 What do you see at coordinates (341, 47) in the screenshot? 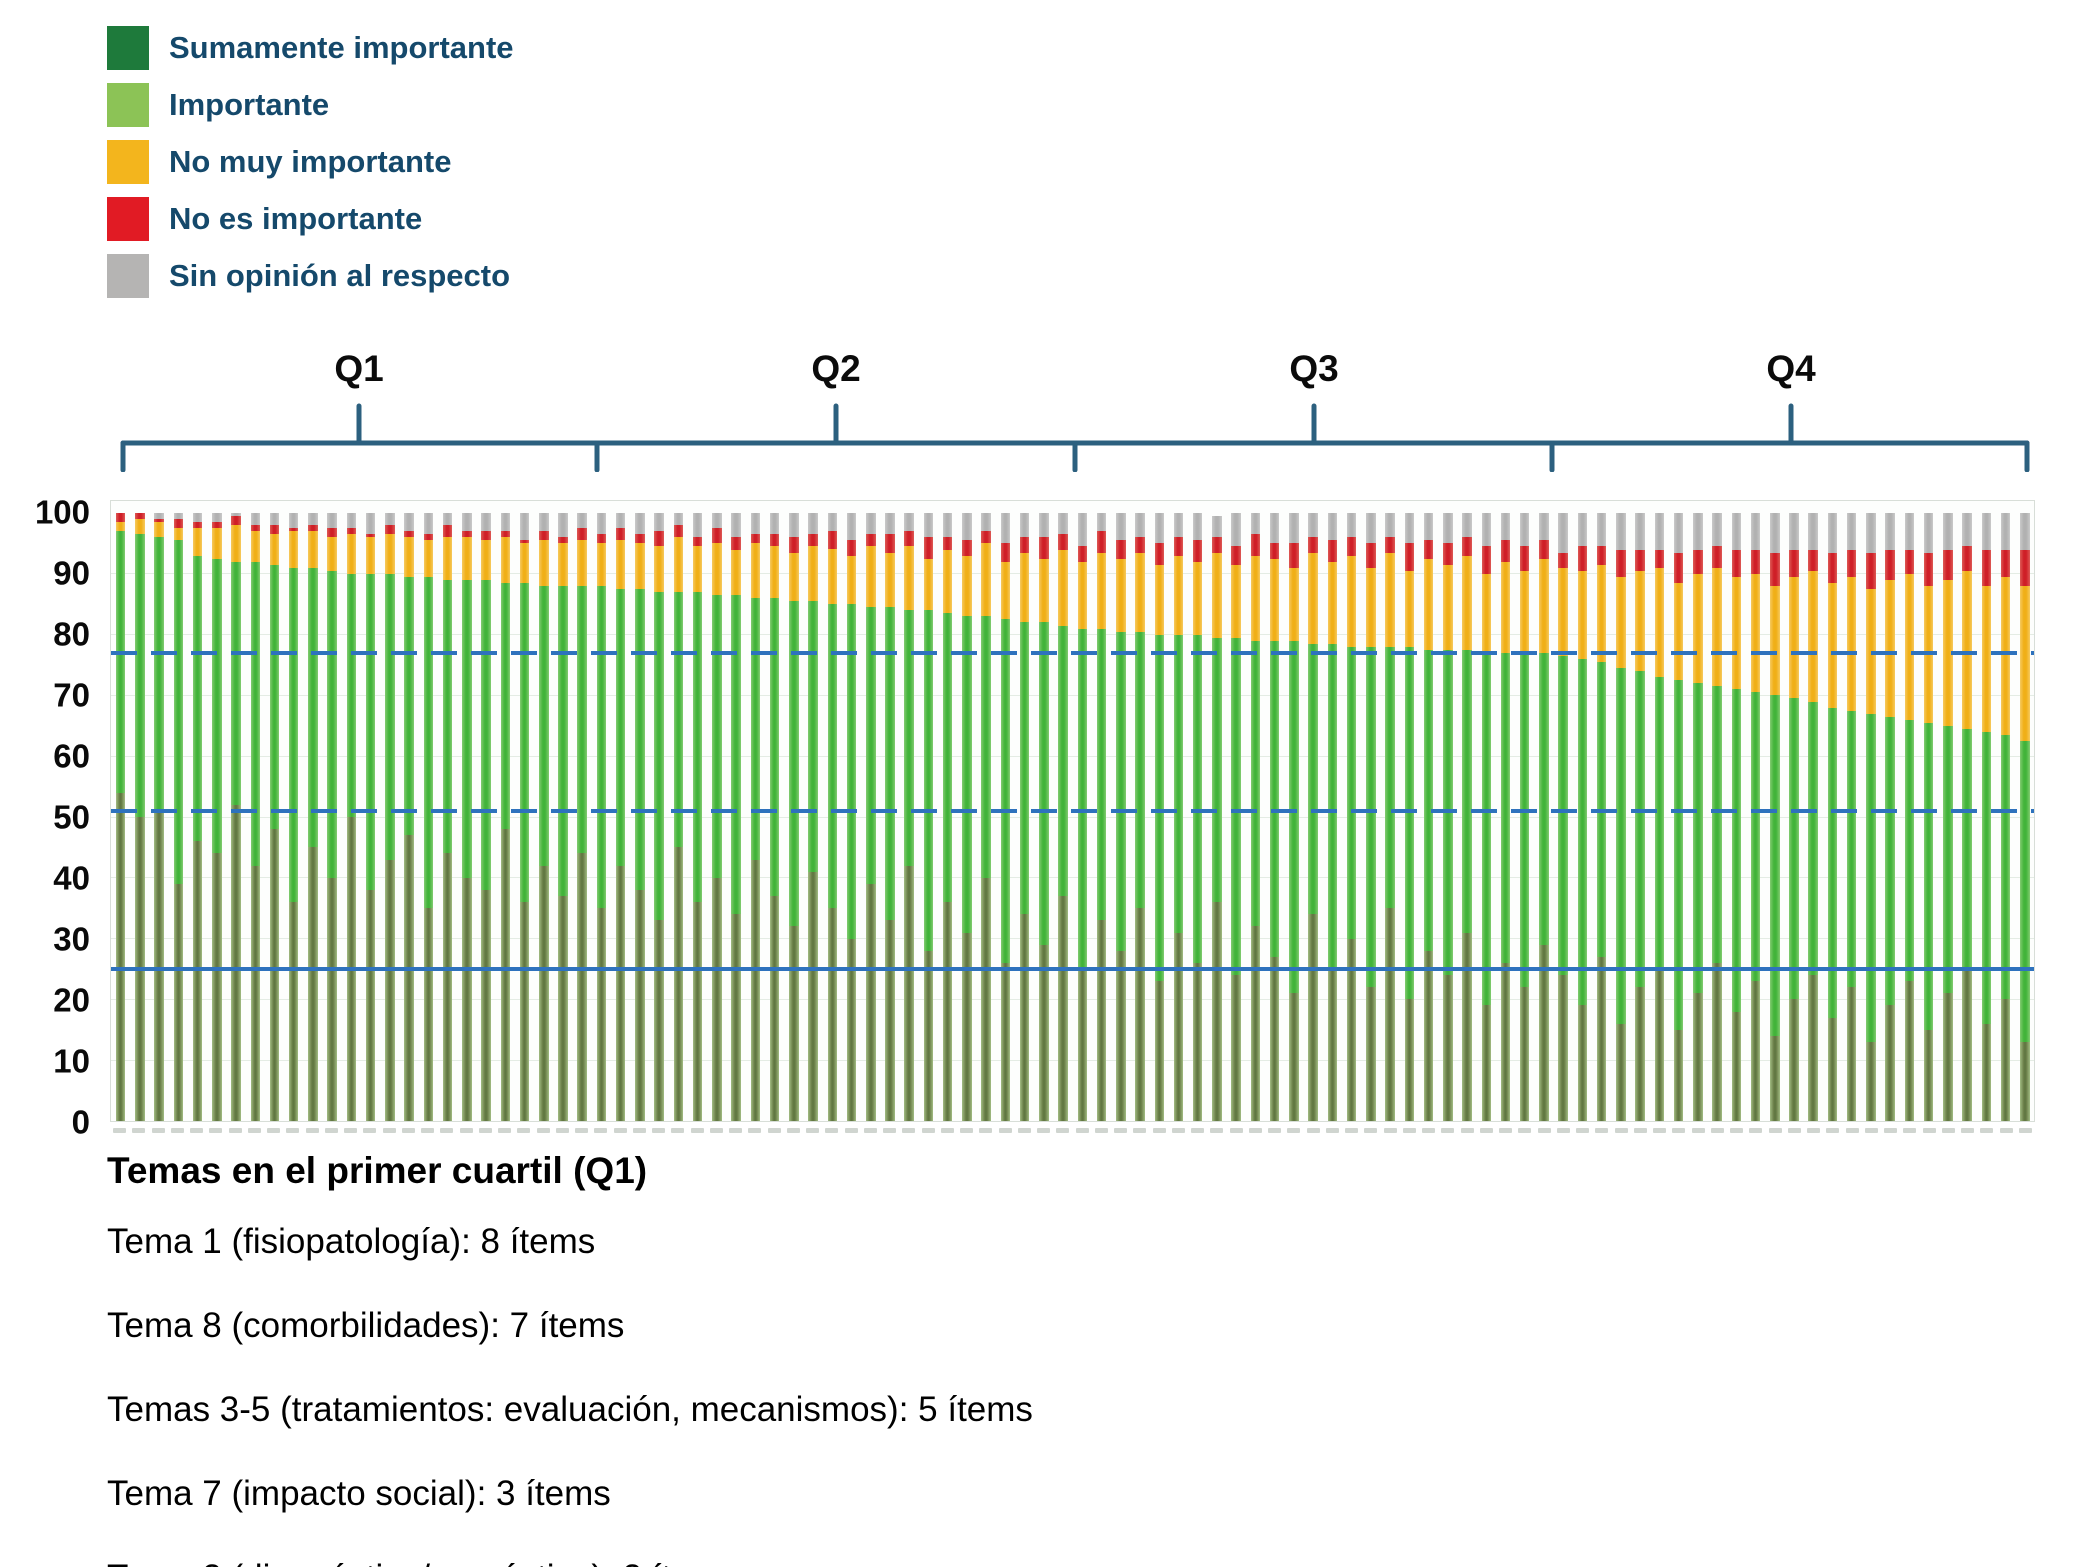
I see `legend-label: Sumamente importante` at bounding box center [341, 47].